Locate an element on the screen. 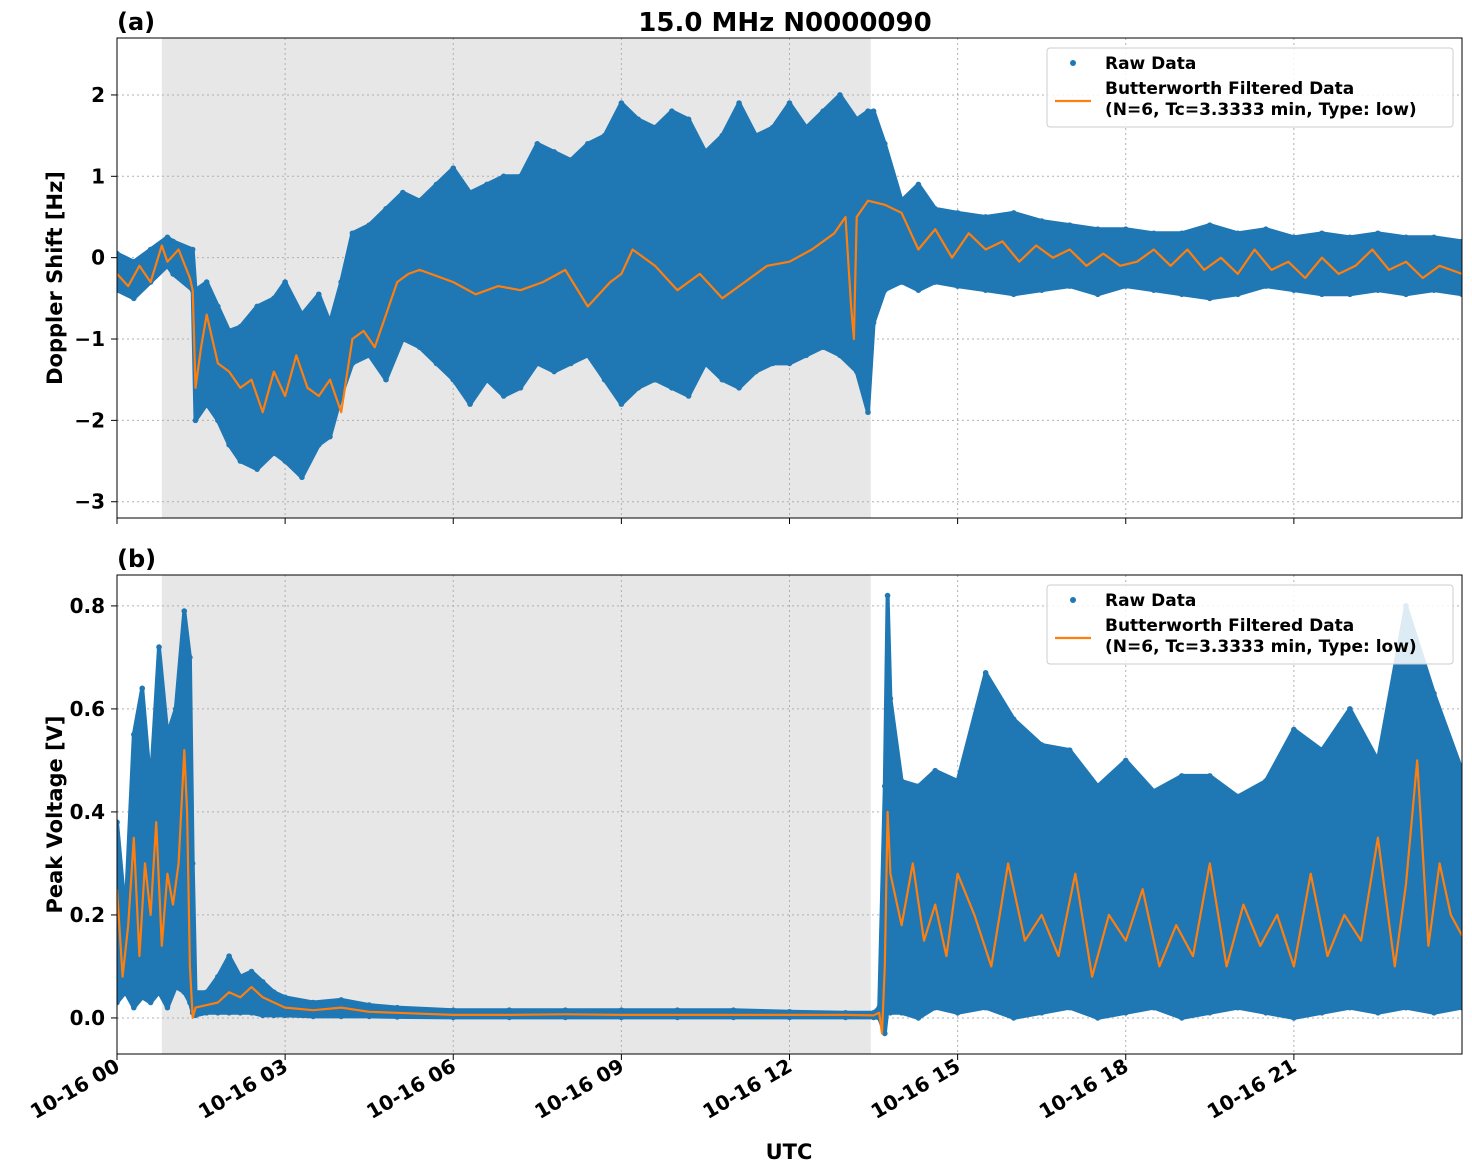 This screenshot has height=1172, width=1472. legend-raw-marker is located at coordinates (1073, 600).